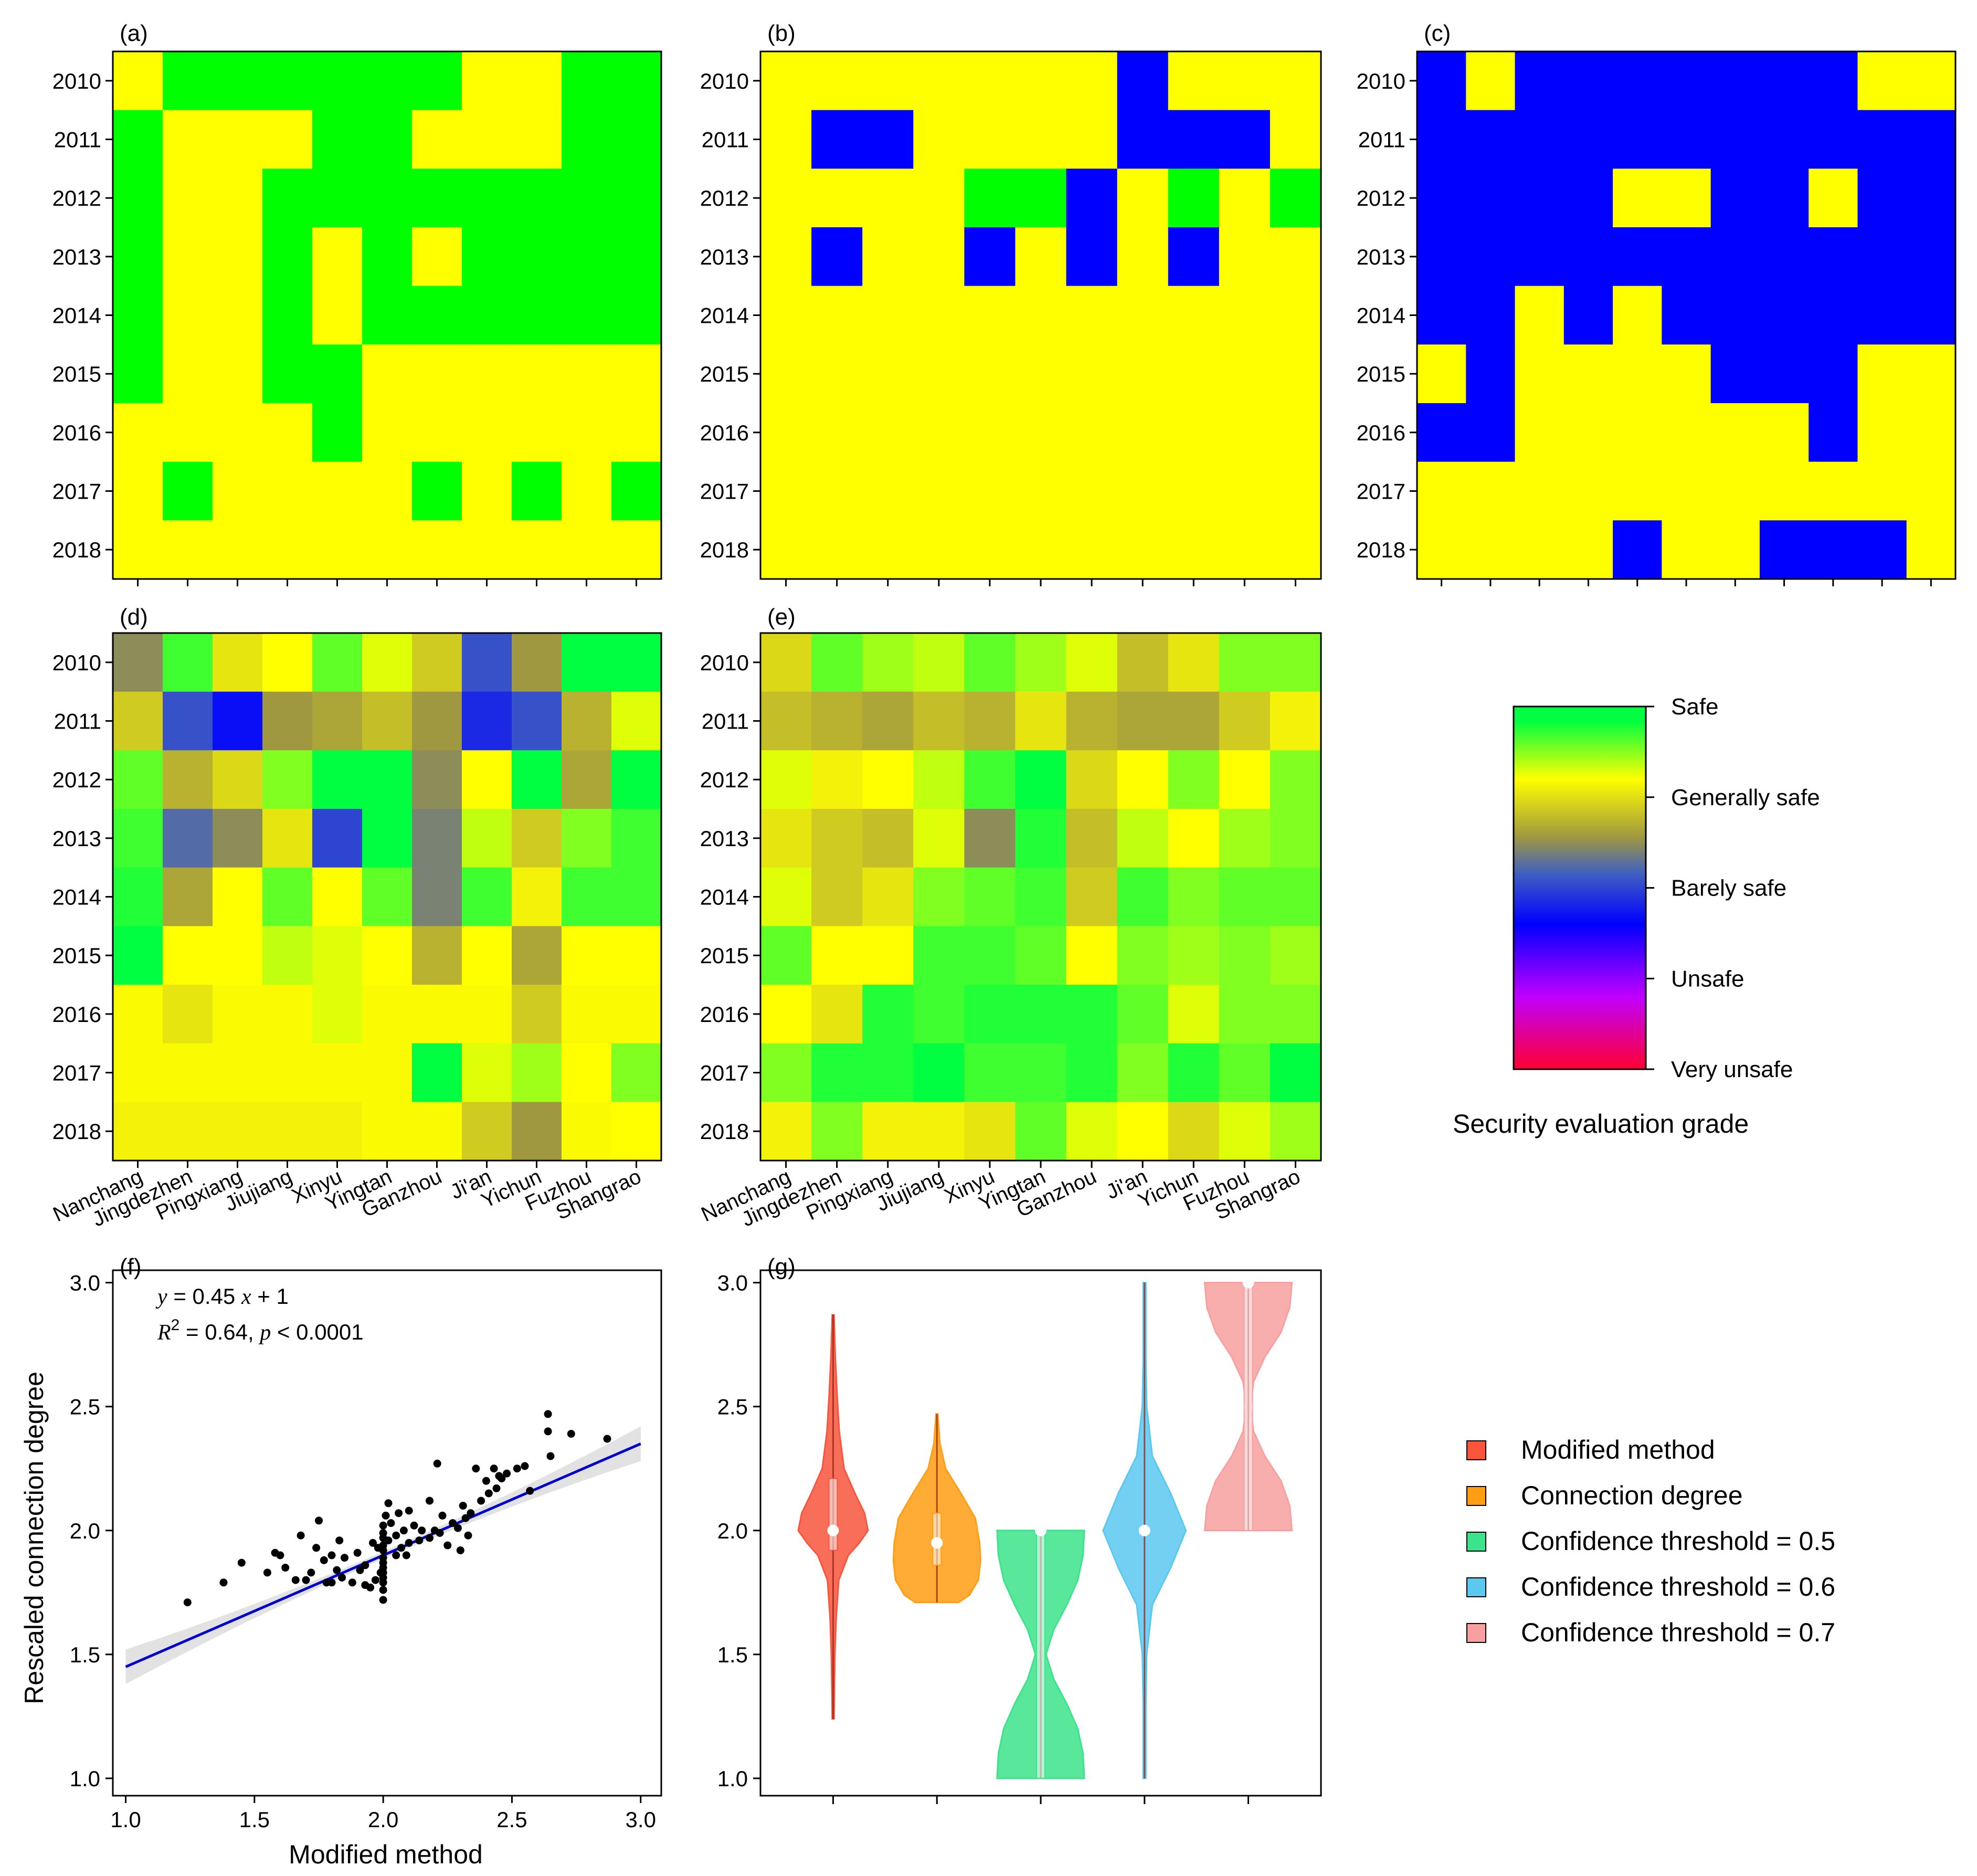 The height and width of the screenshot is (1876, 1977). Describe the element at coordinates (1476, 1633) in the screenshot. I see `legend-swatch` at that location.